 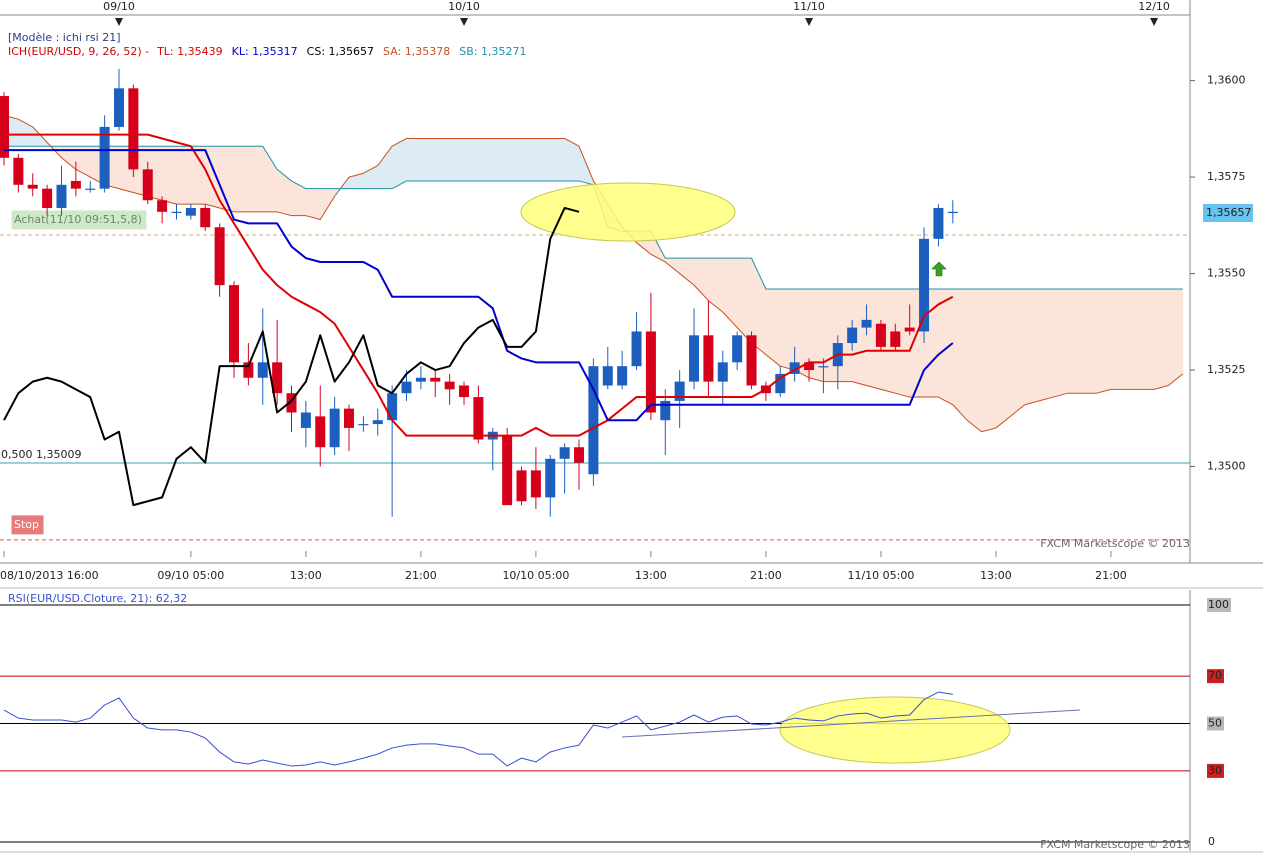 I want to click on level-label: Stop, so click(x=26, y=524).